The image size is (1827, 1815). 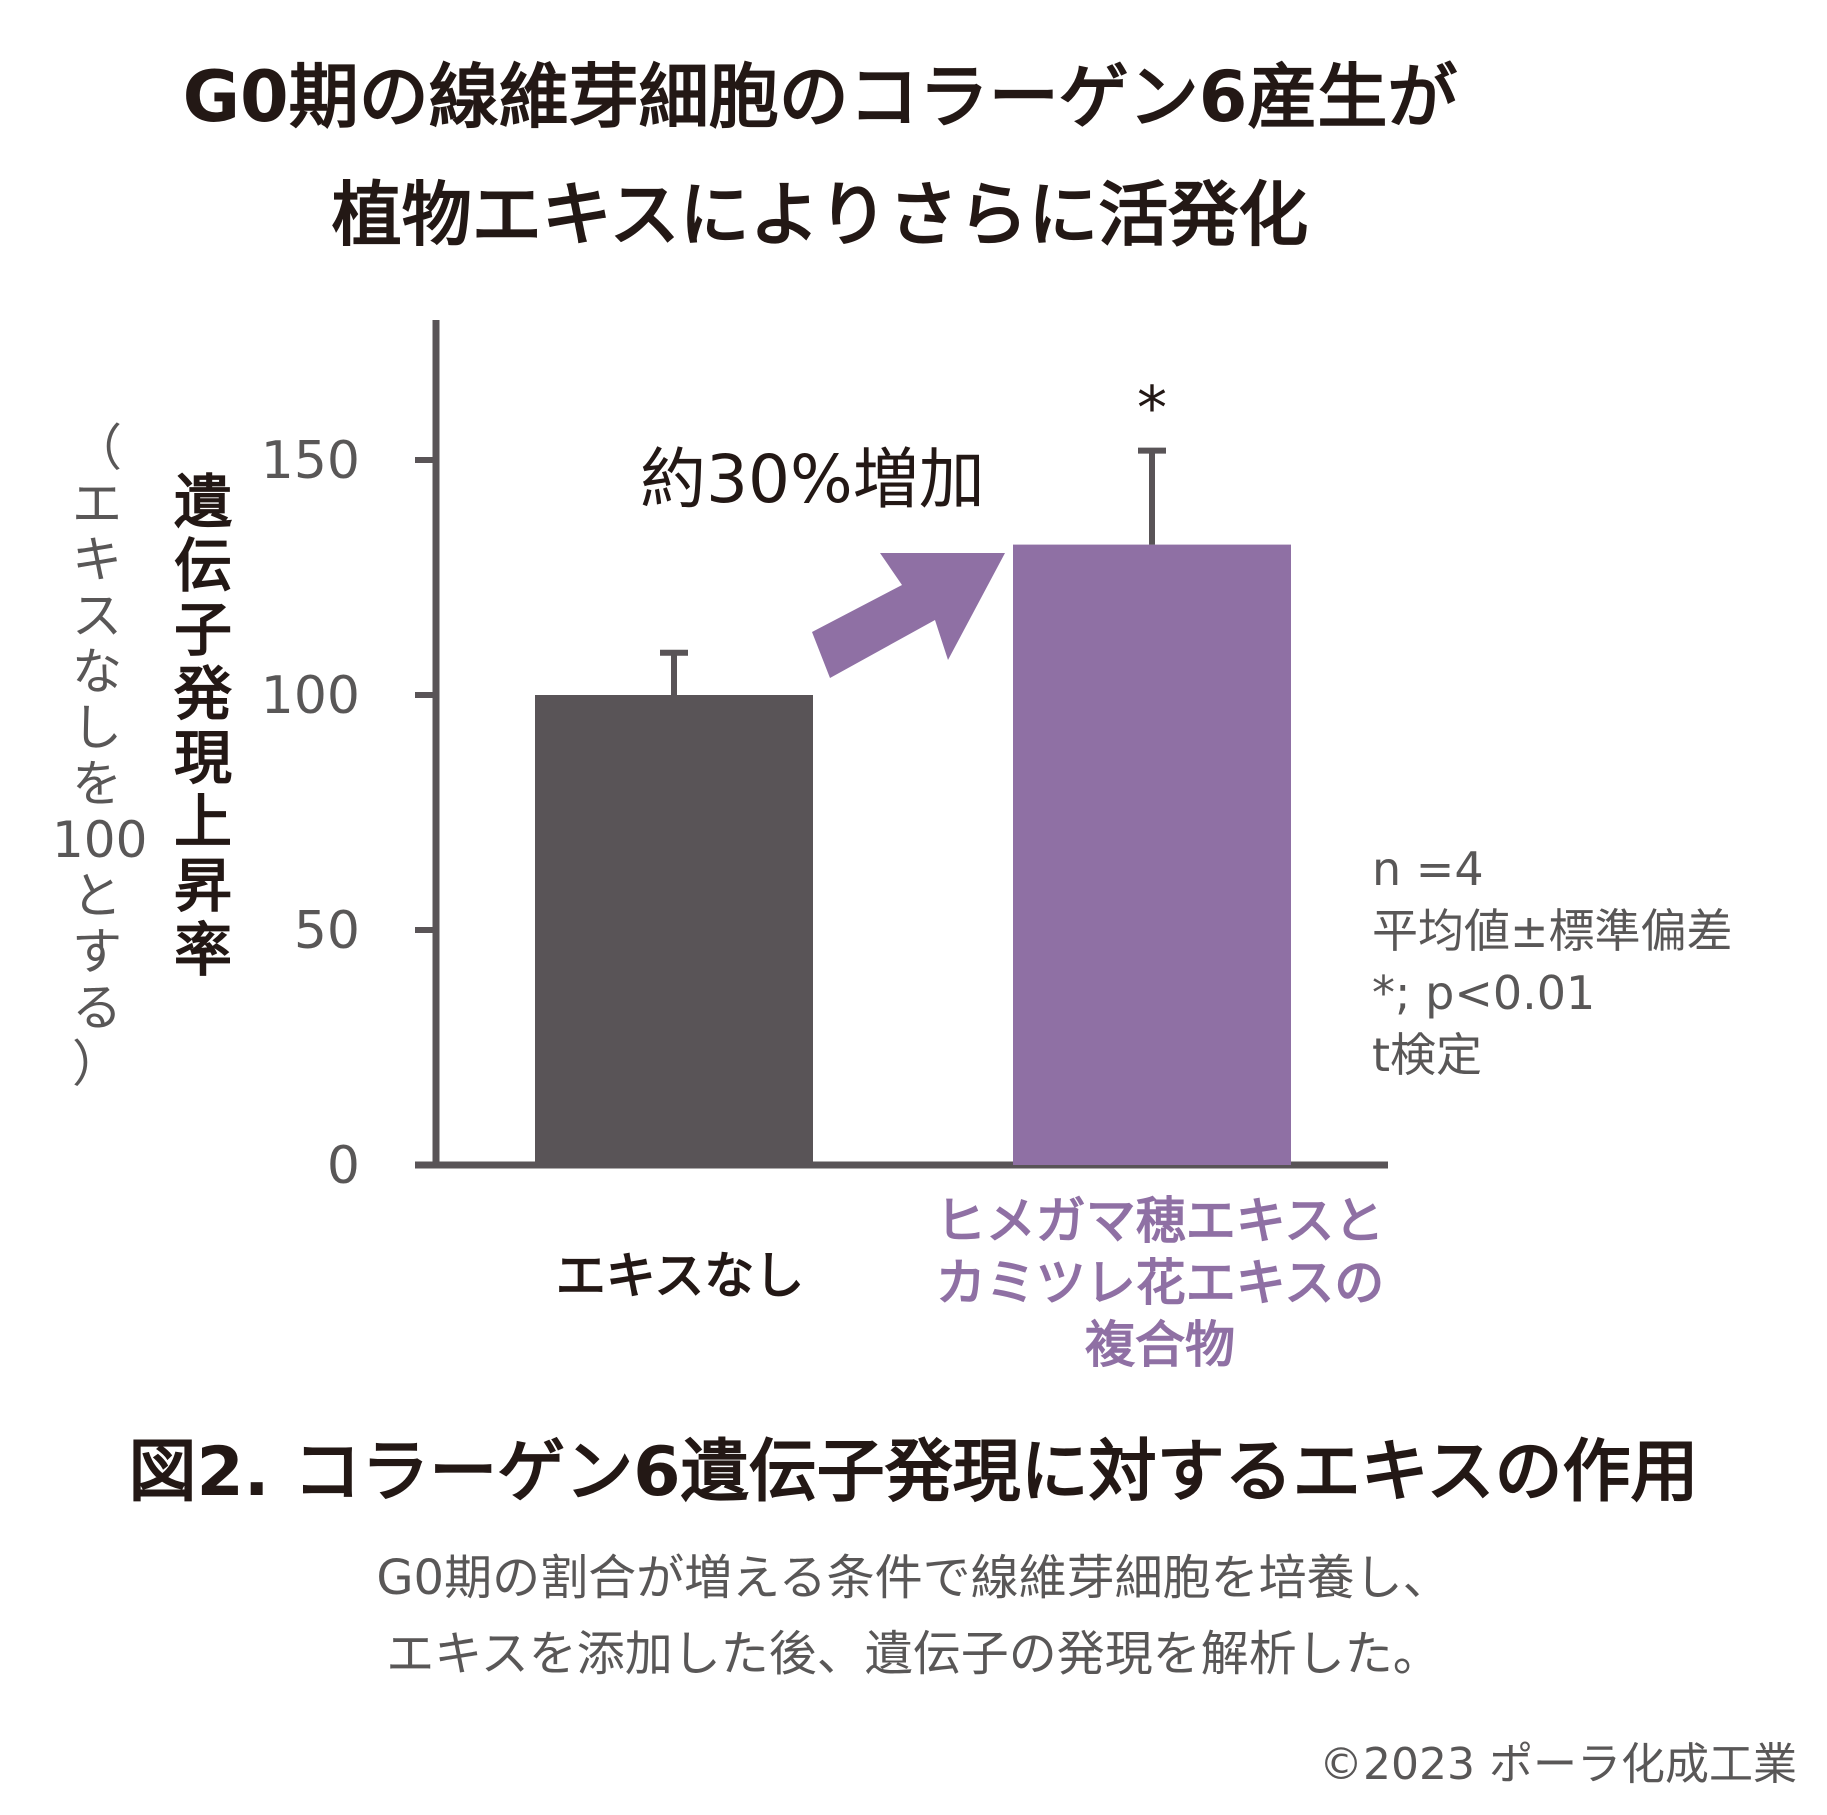 I want to click on copyright: ©2023 ポーラ化成工業, so click(x=1558, y=1764).